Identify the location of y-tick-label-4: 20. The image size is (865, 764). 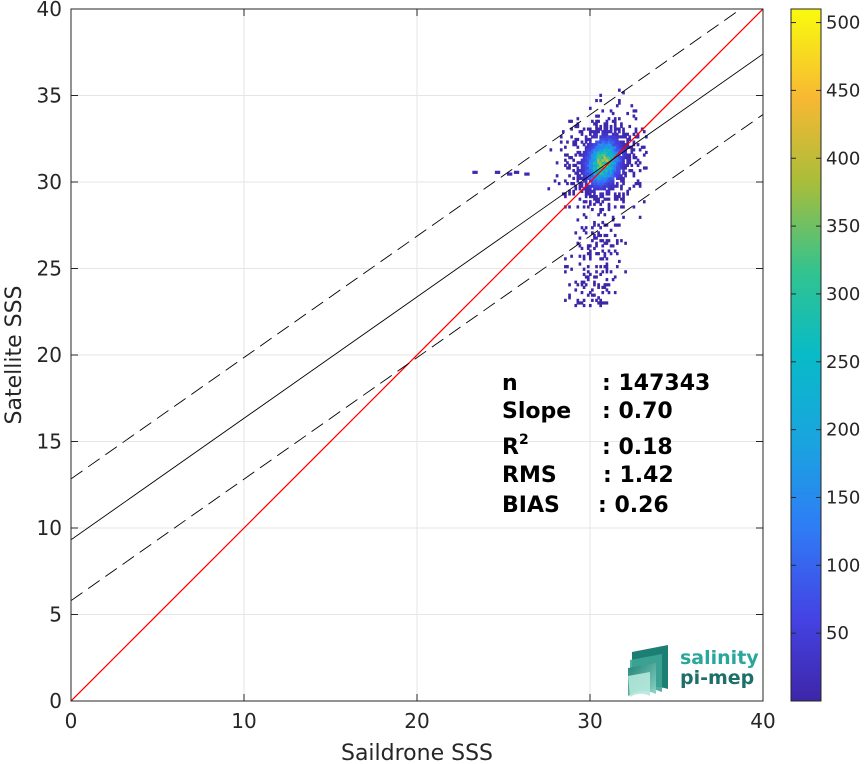
(49, 355).